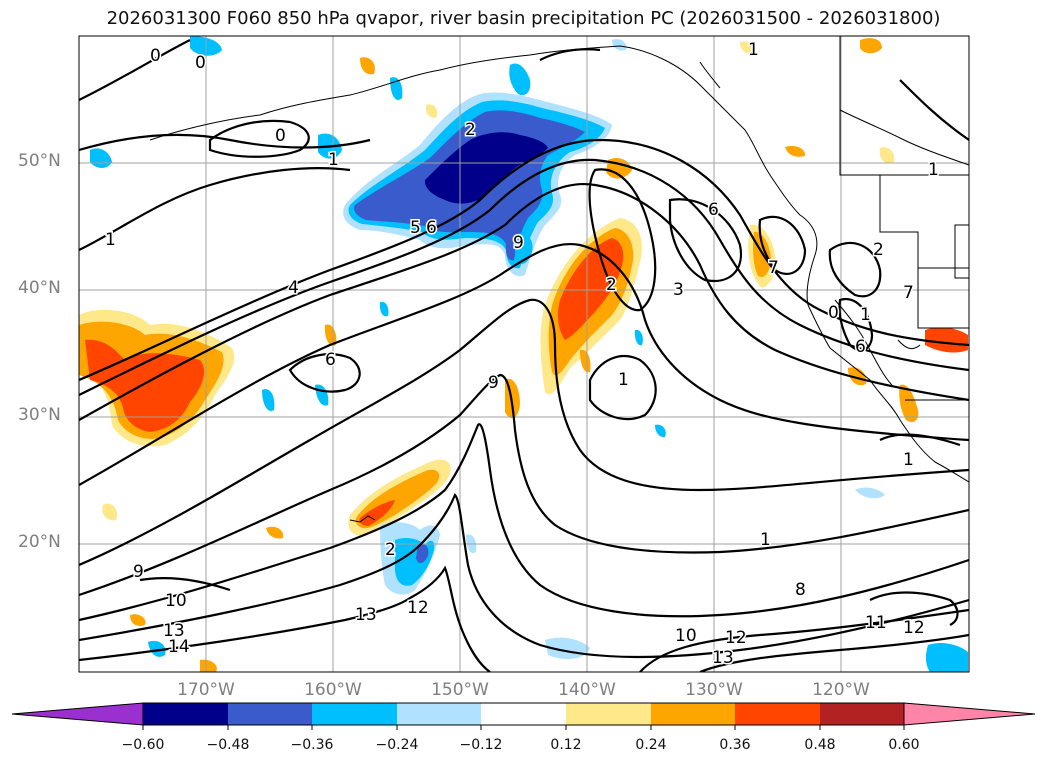  What do you see at coordinates (800, 590) in the screenshot?
I see `contour-label: 8` at bounding box center [800, 590].